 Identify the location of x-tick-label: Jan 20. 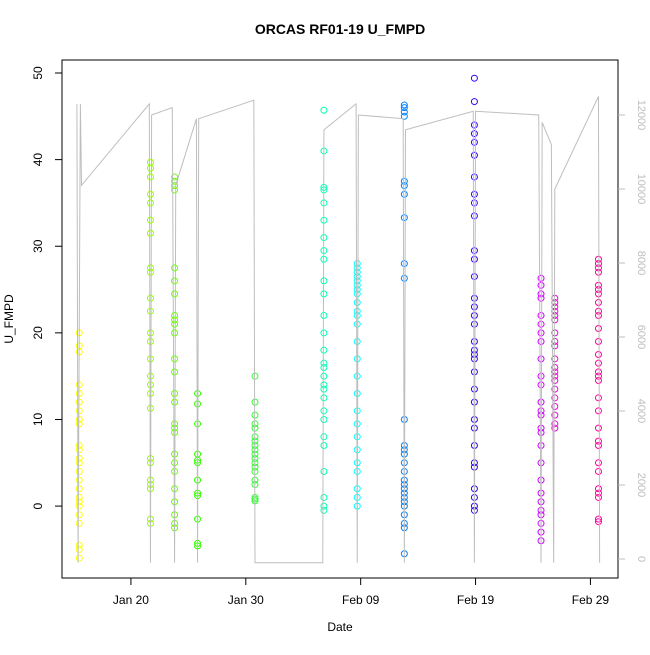
(131, 600).